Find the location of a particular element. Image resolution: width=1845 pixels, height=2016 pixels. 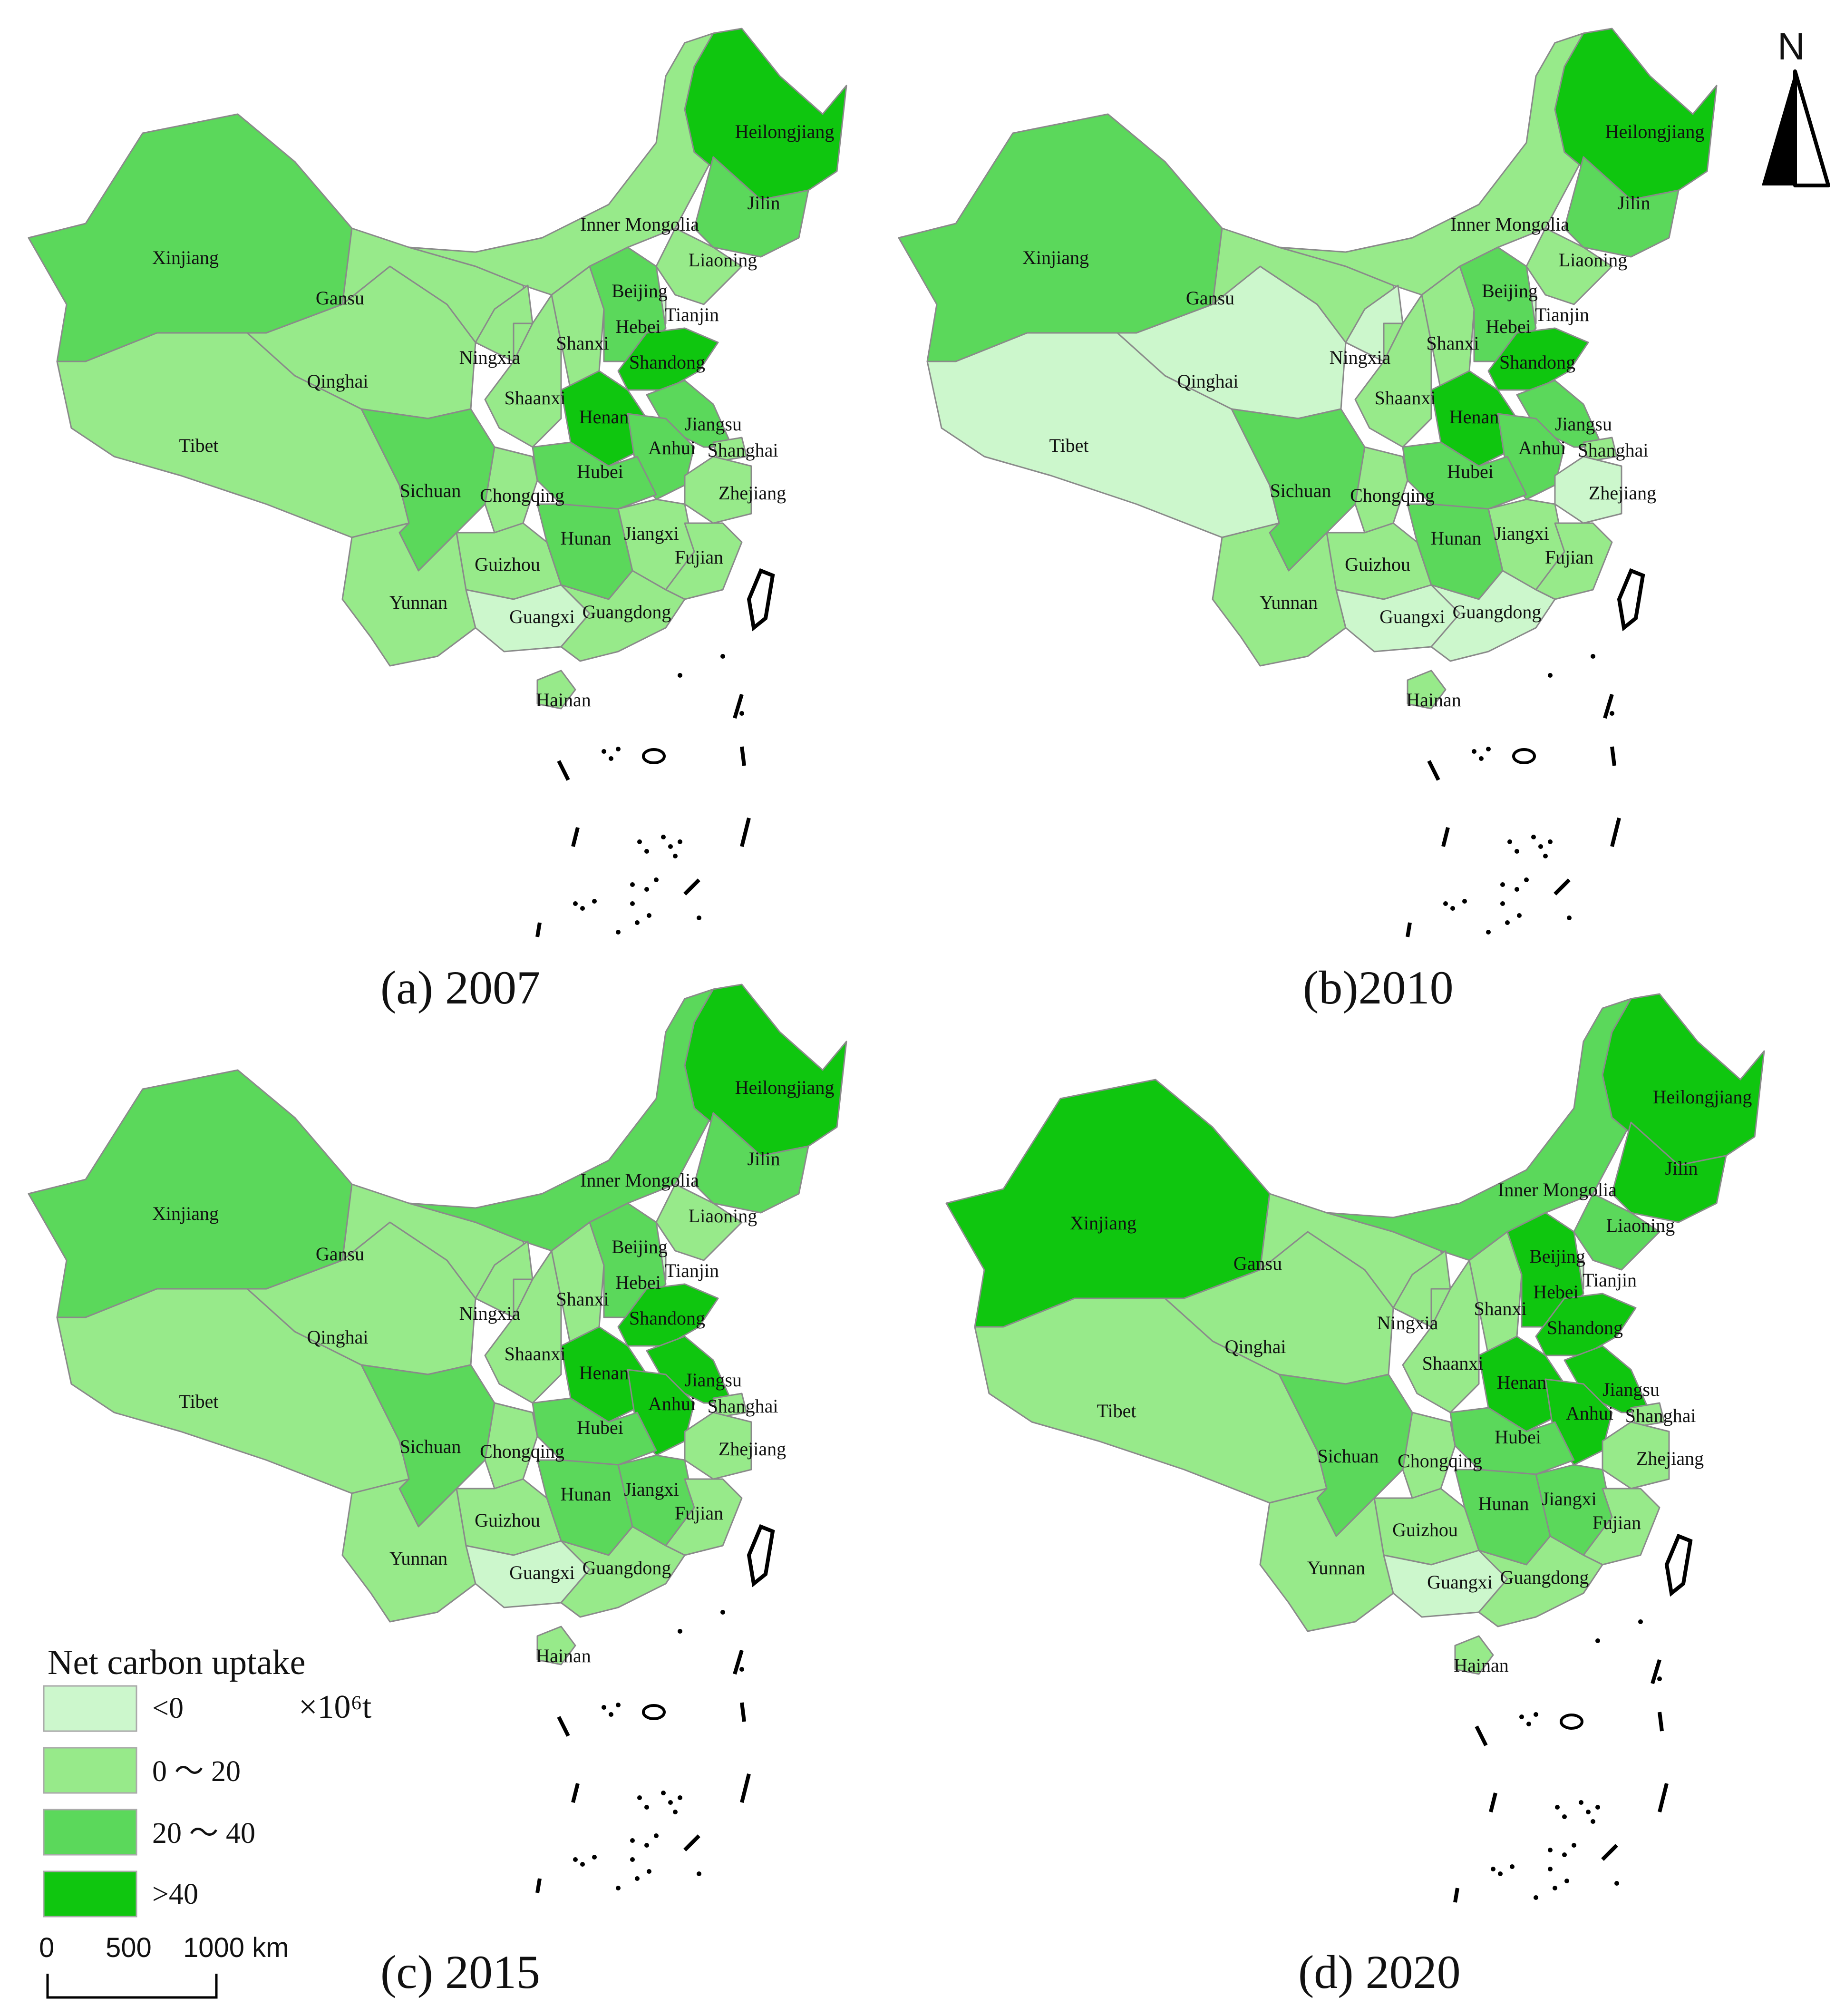

province-label-inner-mongolia: Inner Mongolia is located at coordinates (1509, 225).